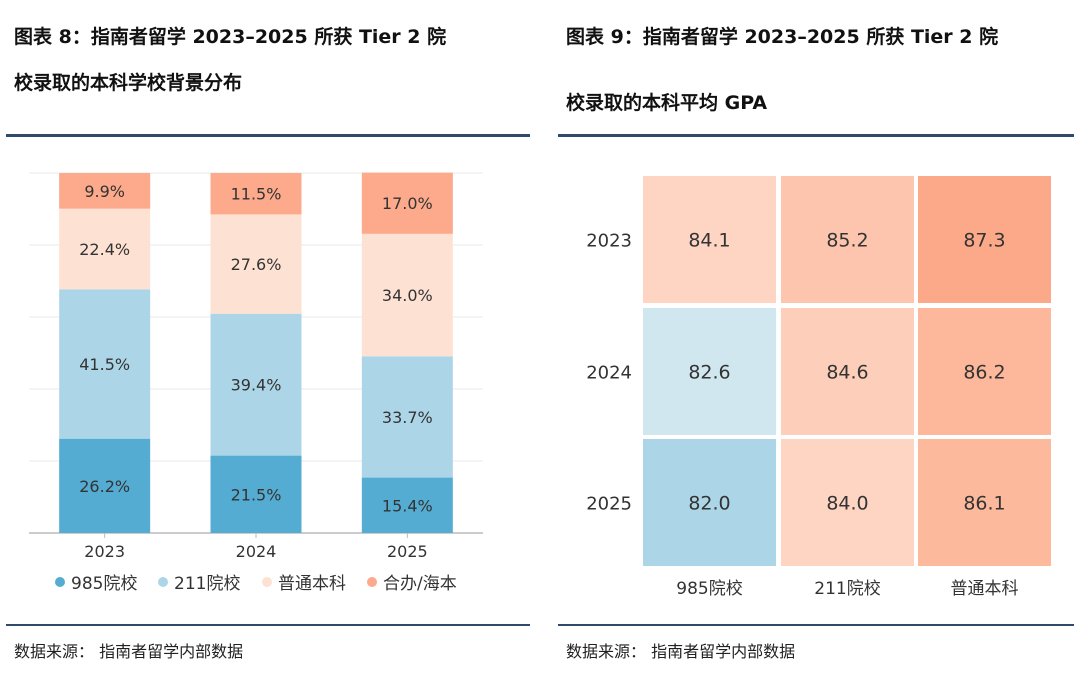  What do you see at coordinates (104, 551) in the screenshot?
I see `x-tick-label: 2023` at bounding box center [104, 551].